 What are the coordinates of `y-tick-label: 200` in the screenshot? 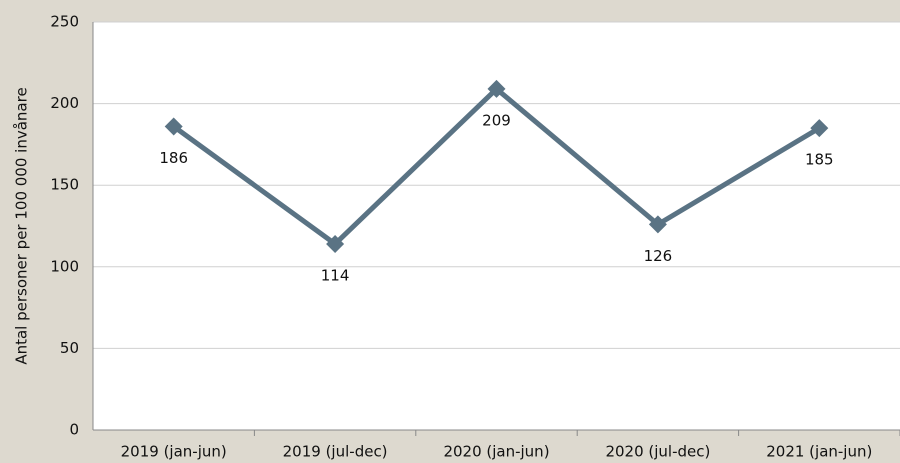 It's located at (64, 103).